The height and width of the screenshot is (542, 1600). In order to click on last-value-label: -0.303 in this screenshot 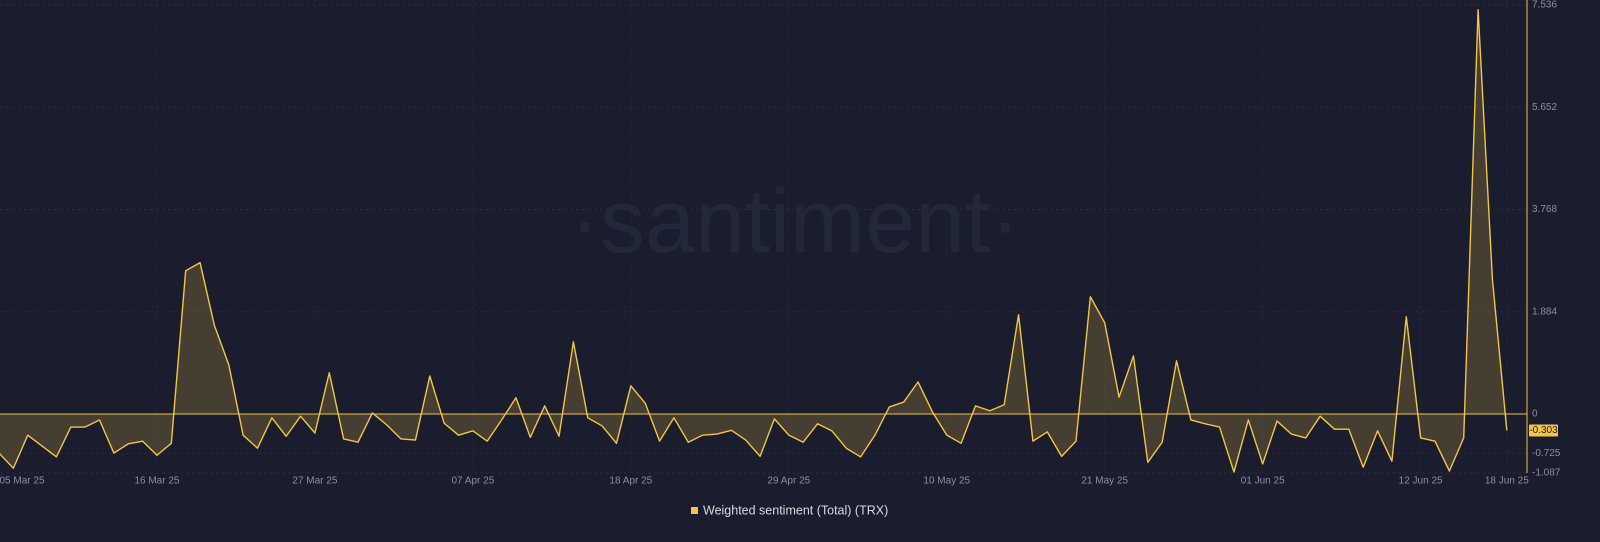, I will do `click(1543, 430)`.